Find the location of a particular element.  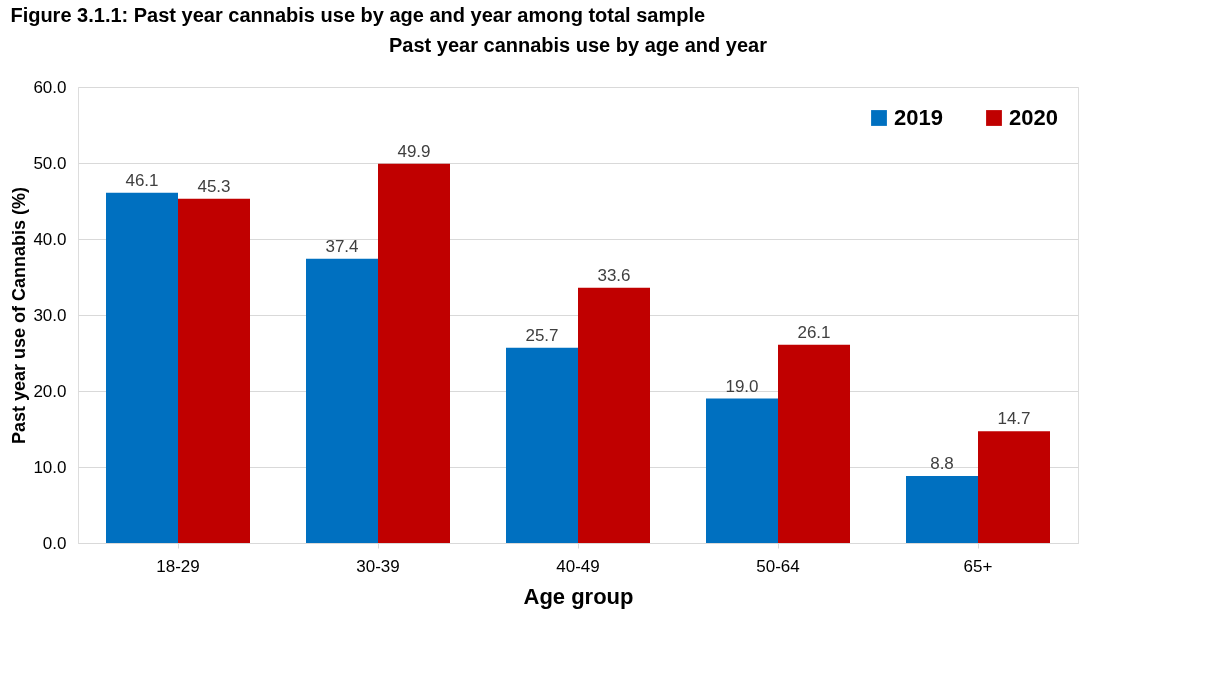

data-label: 19.0 is located at coordinates (742, 386).